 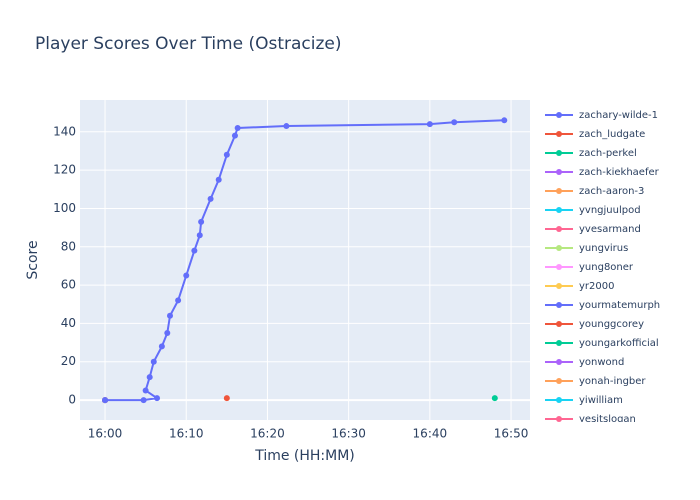 I want to click on legend-label: younggcorey, so click(x=611, y=324).